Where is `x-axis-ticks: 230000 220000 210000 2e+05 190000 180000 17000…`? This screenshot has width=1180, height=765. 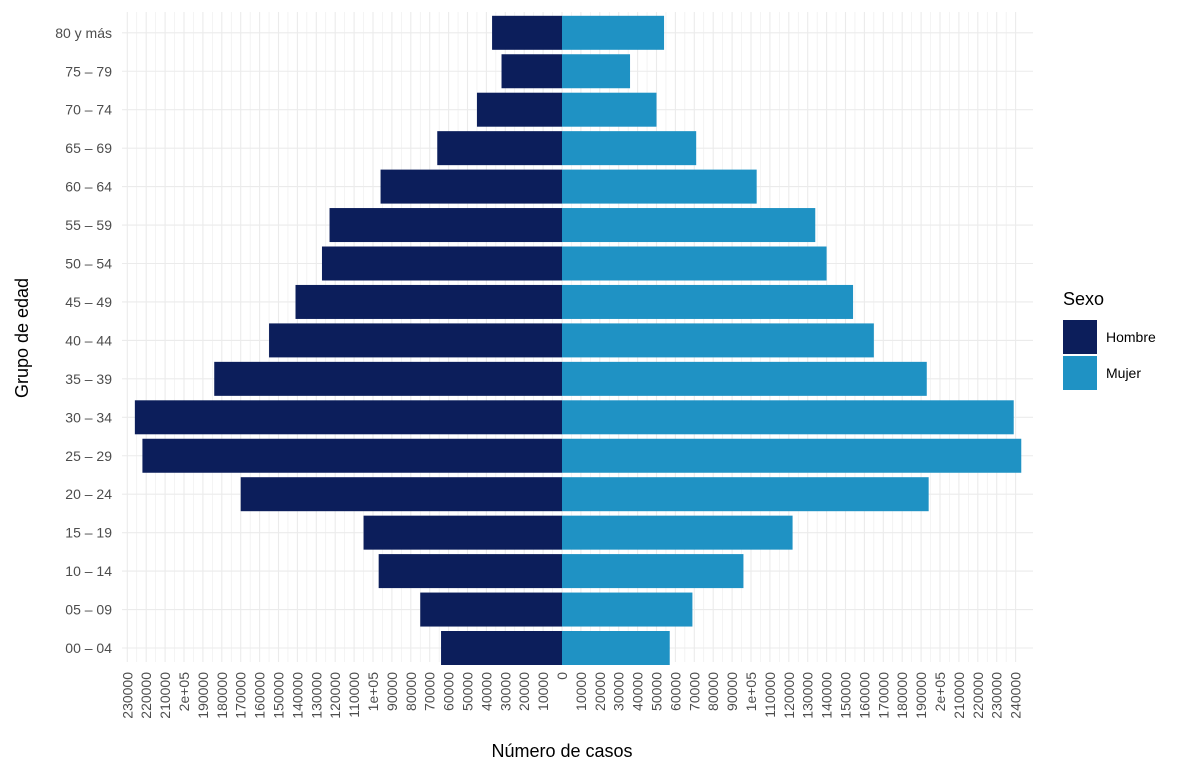
x-axis-ticks: 230000 220000 210000 2e+05 190000 180000 17000… is located at coordinates (571, 695).